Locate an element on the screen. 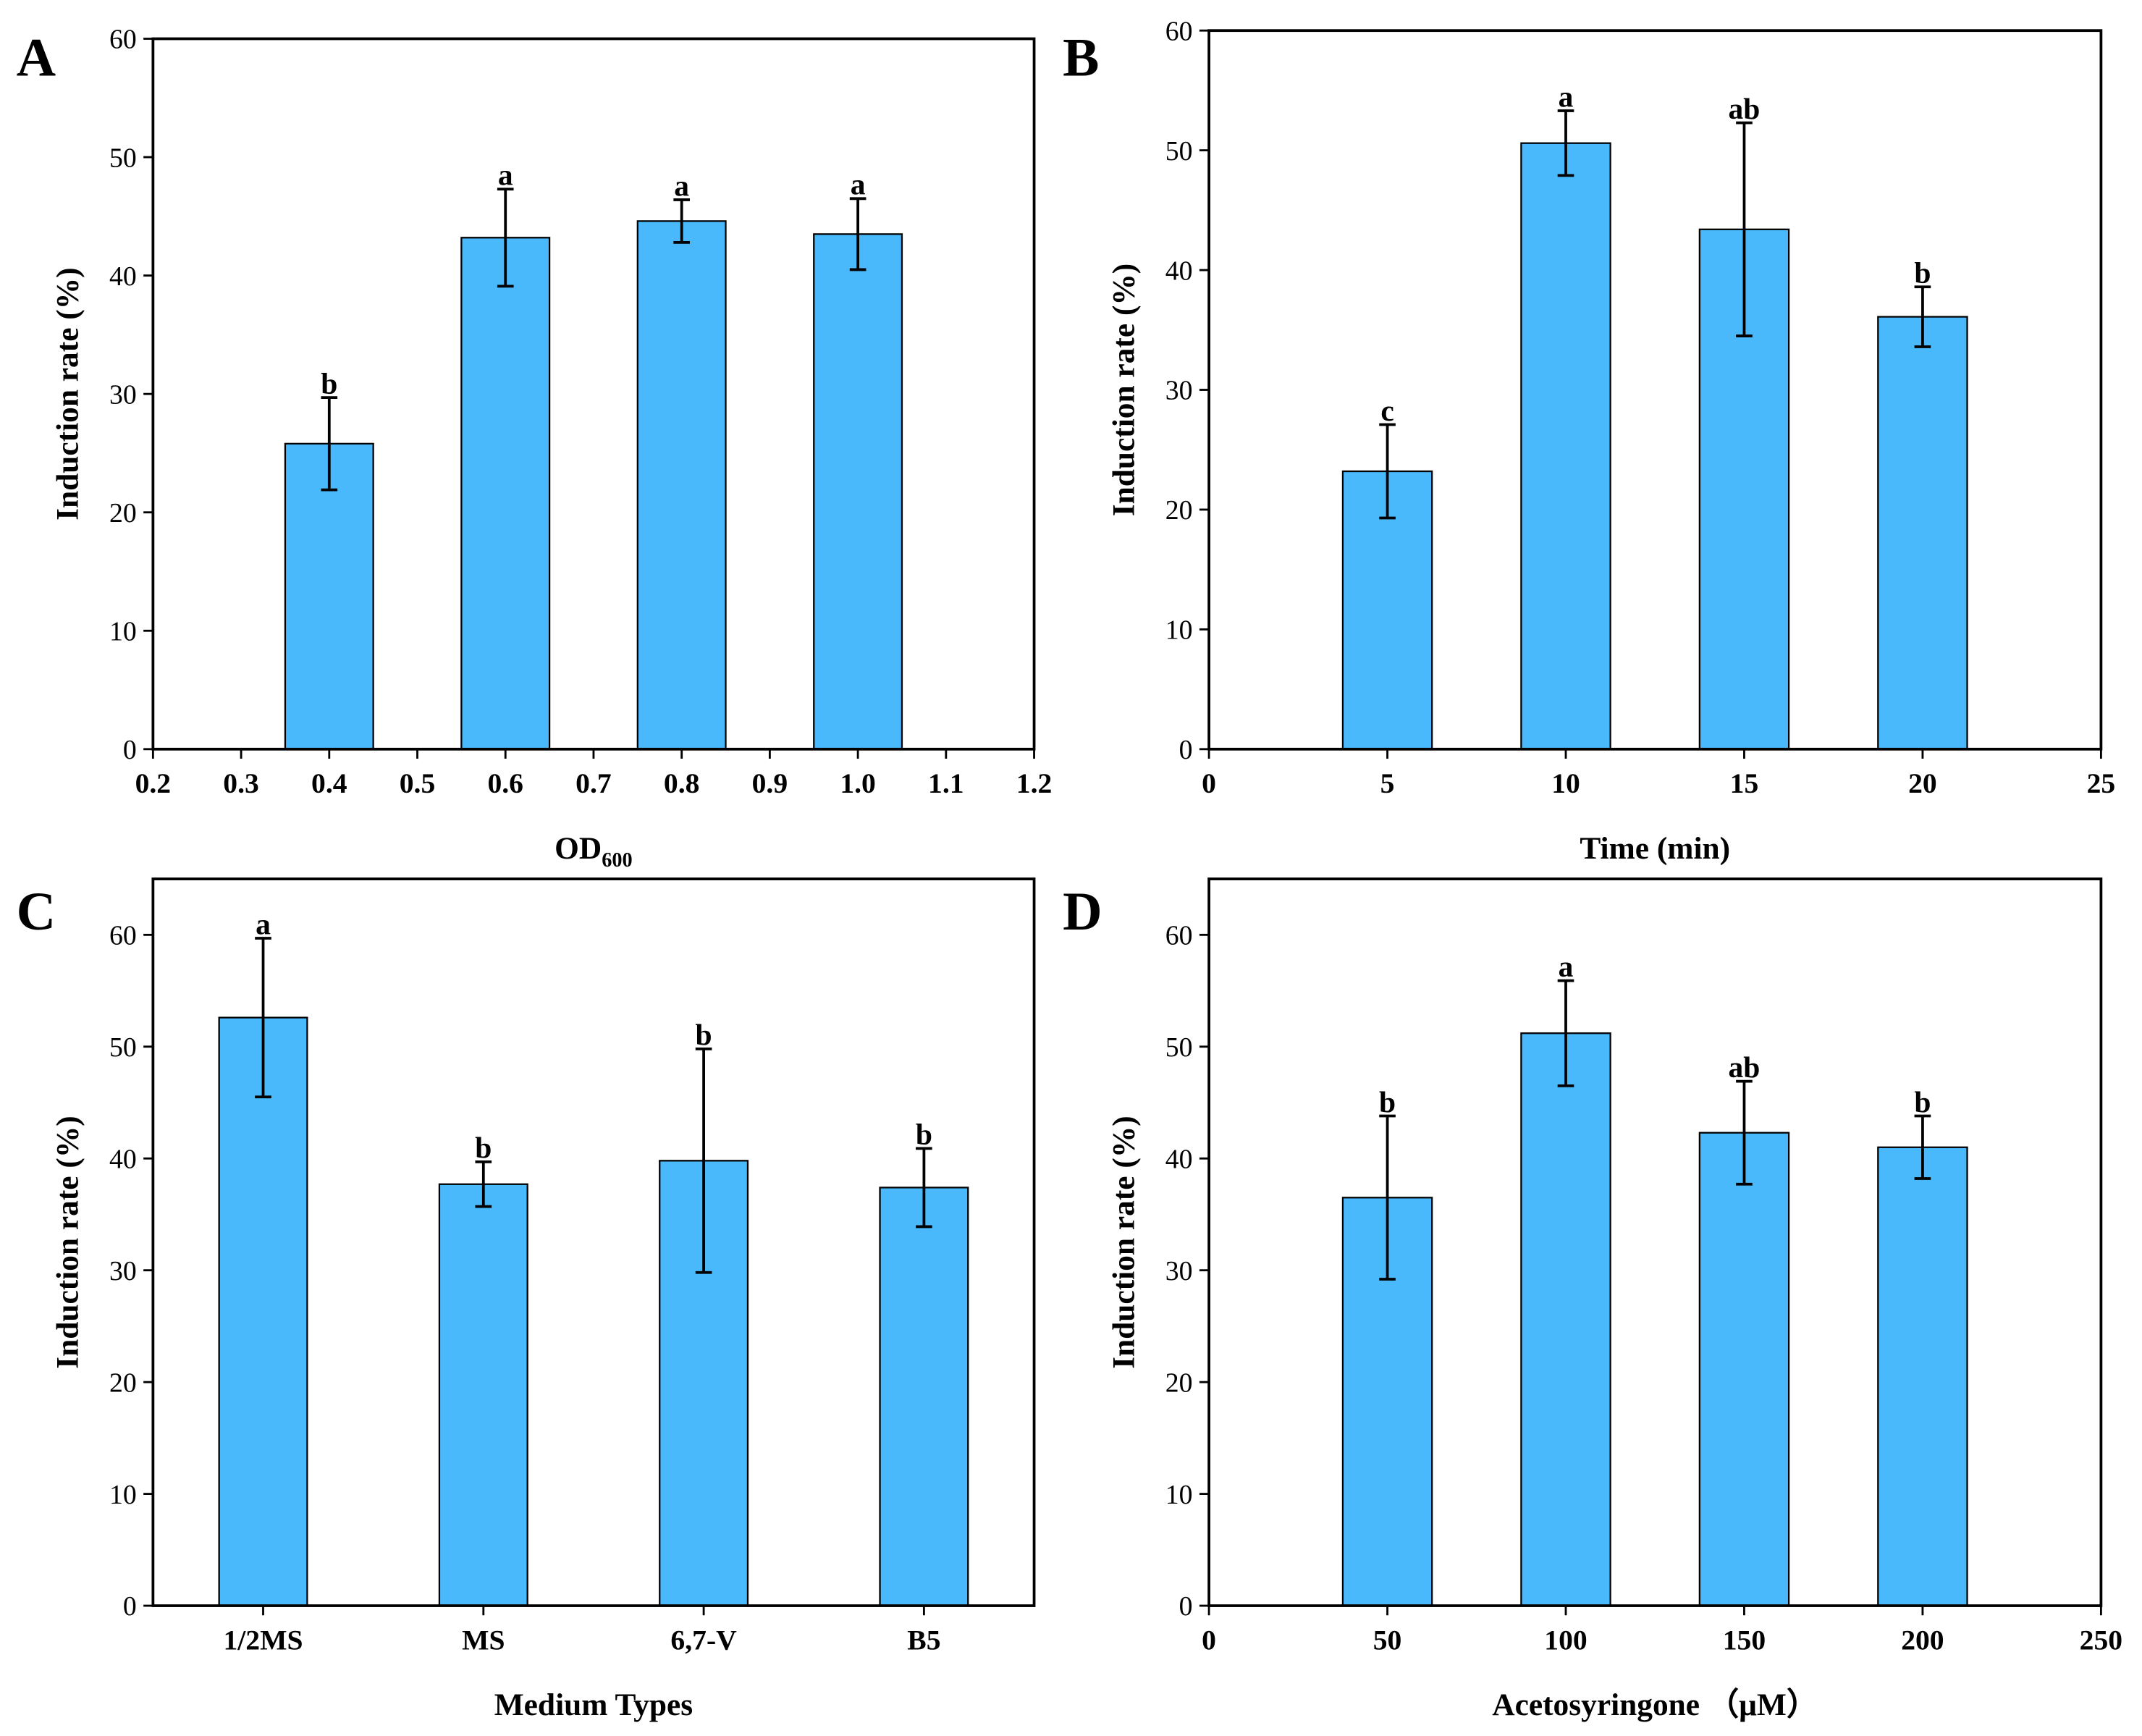 The width and height of the screenshot is (2142, 1736). x-tick-label: 20 is located at coordinates (1922, 783).